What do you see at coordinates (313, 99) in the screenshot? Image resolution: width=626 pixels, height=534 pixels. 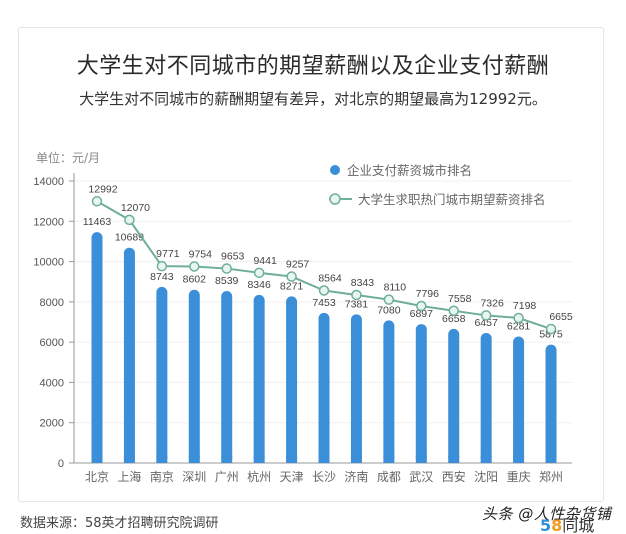 I see `chart-subtitle: 大学生对不同城市的薪酬期望有差异，对北京的期望最高为12992元。` at bounding box center [313, 99].